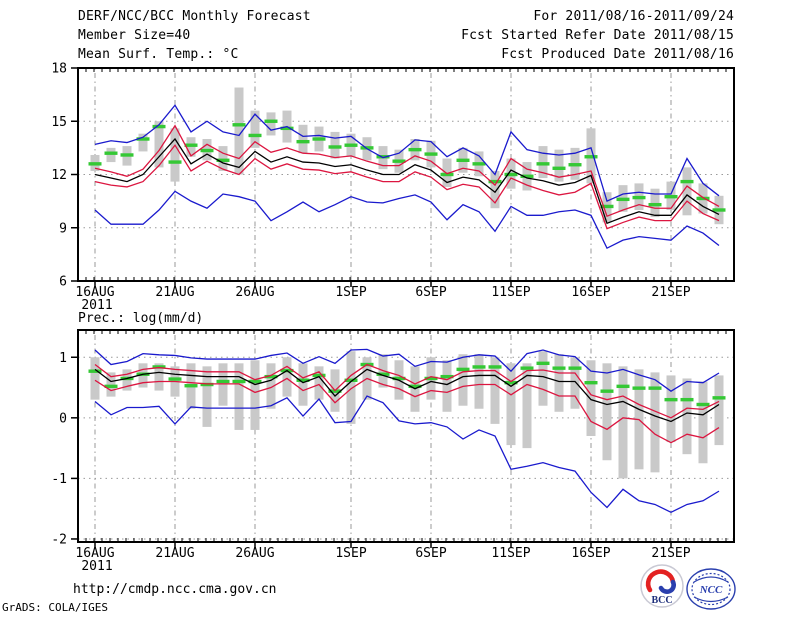 The height and width of the screenshot is (618, 800). What do you see at coordinates (670, 553) in the screenshot?
I see `x-tick-label: 21SEP` at bounding box center [670, 553].